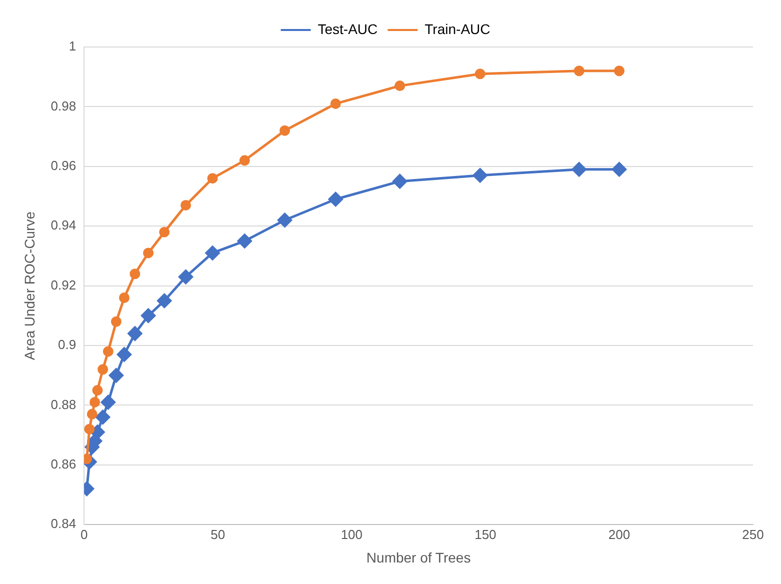 This screenshot has height=584, width=781. Describe the element at coordinates (72, 46) in the screenshot. I see `y-tick-label: 1` at that location.